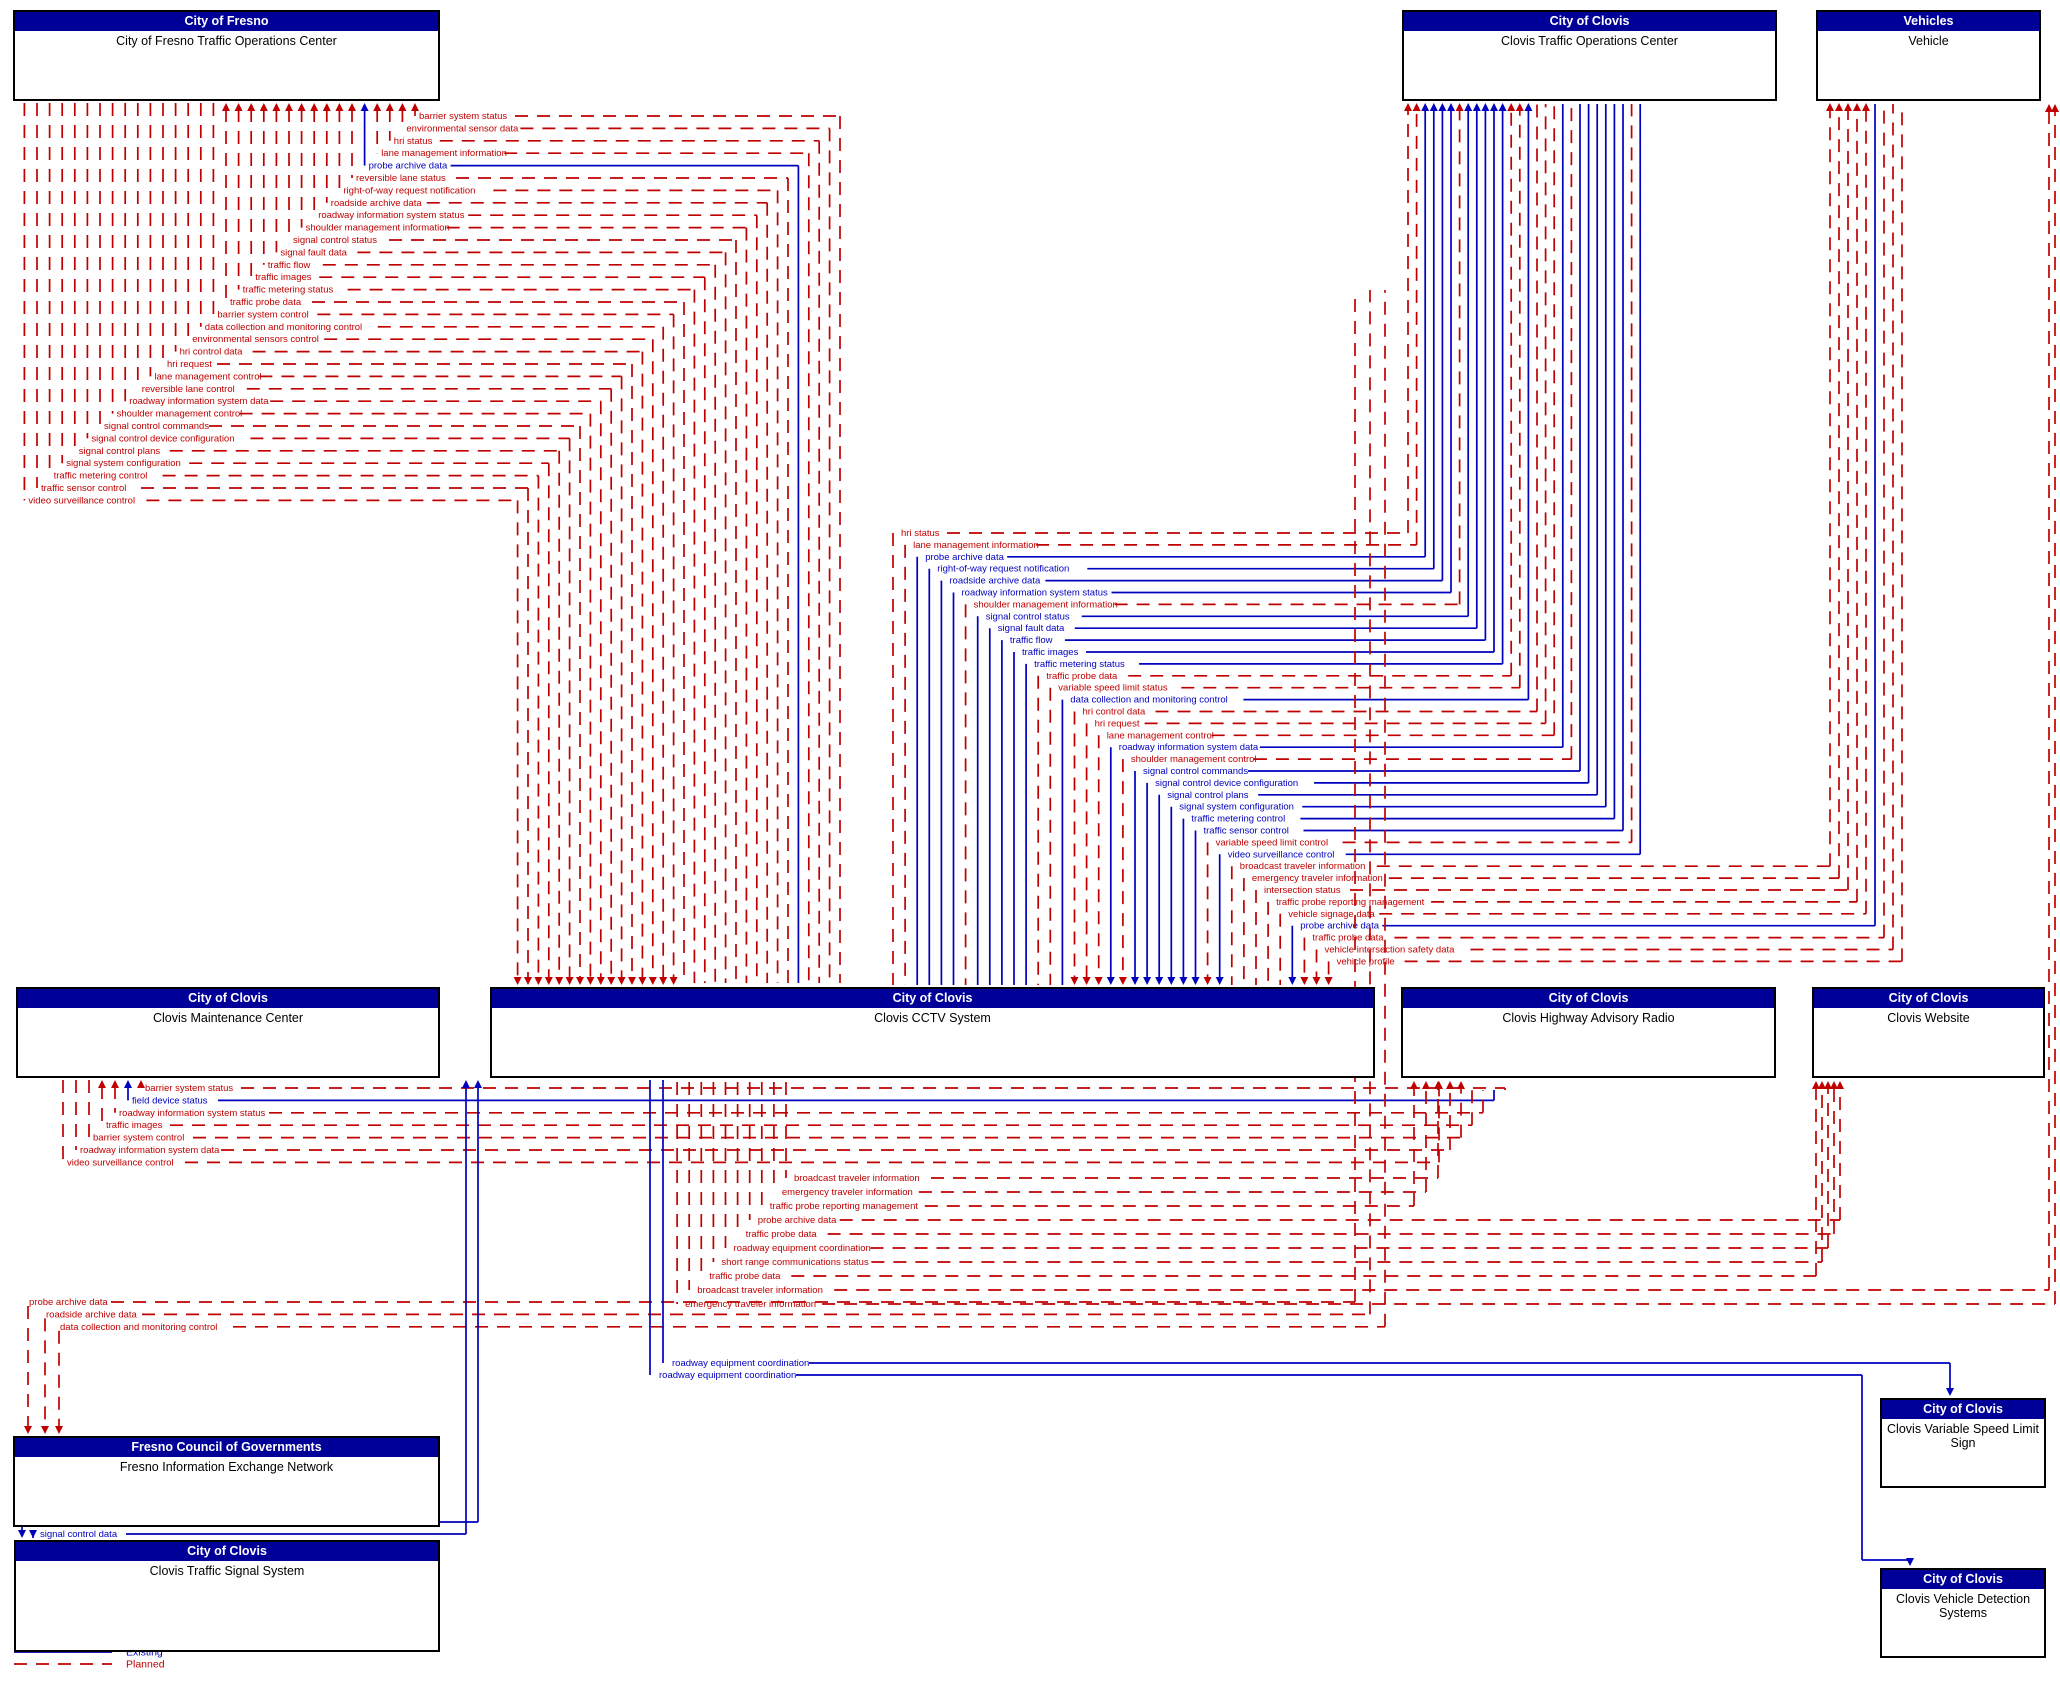 The width and height of the screenshot is (2060, 1685). I want to click on flow-label: signal control plans, so click(1208, 795).